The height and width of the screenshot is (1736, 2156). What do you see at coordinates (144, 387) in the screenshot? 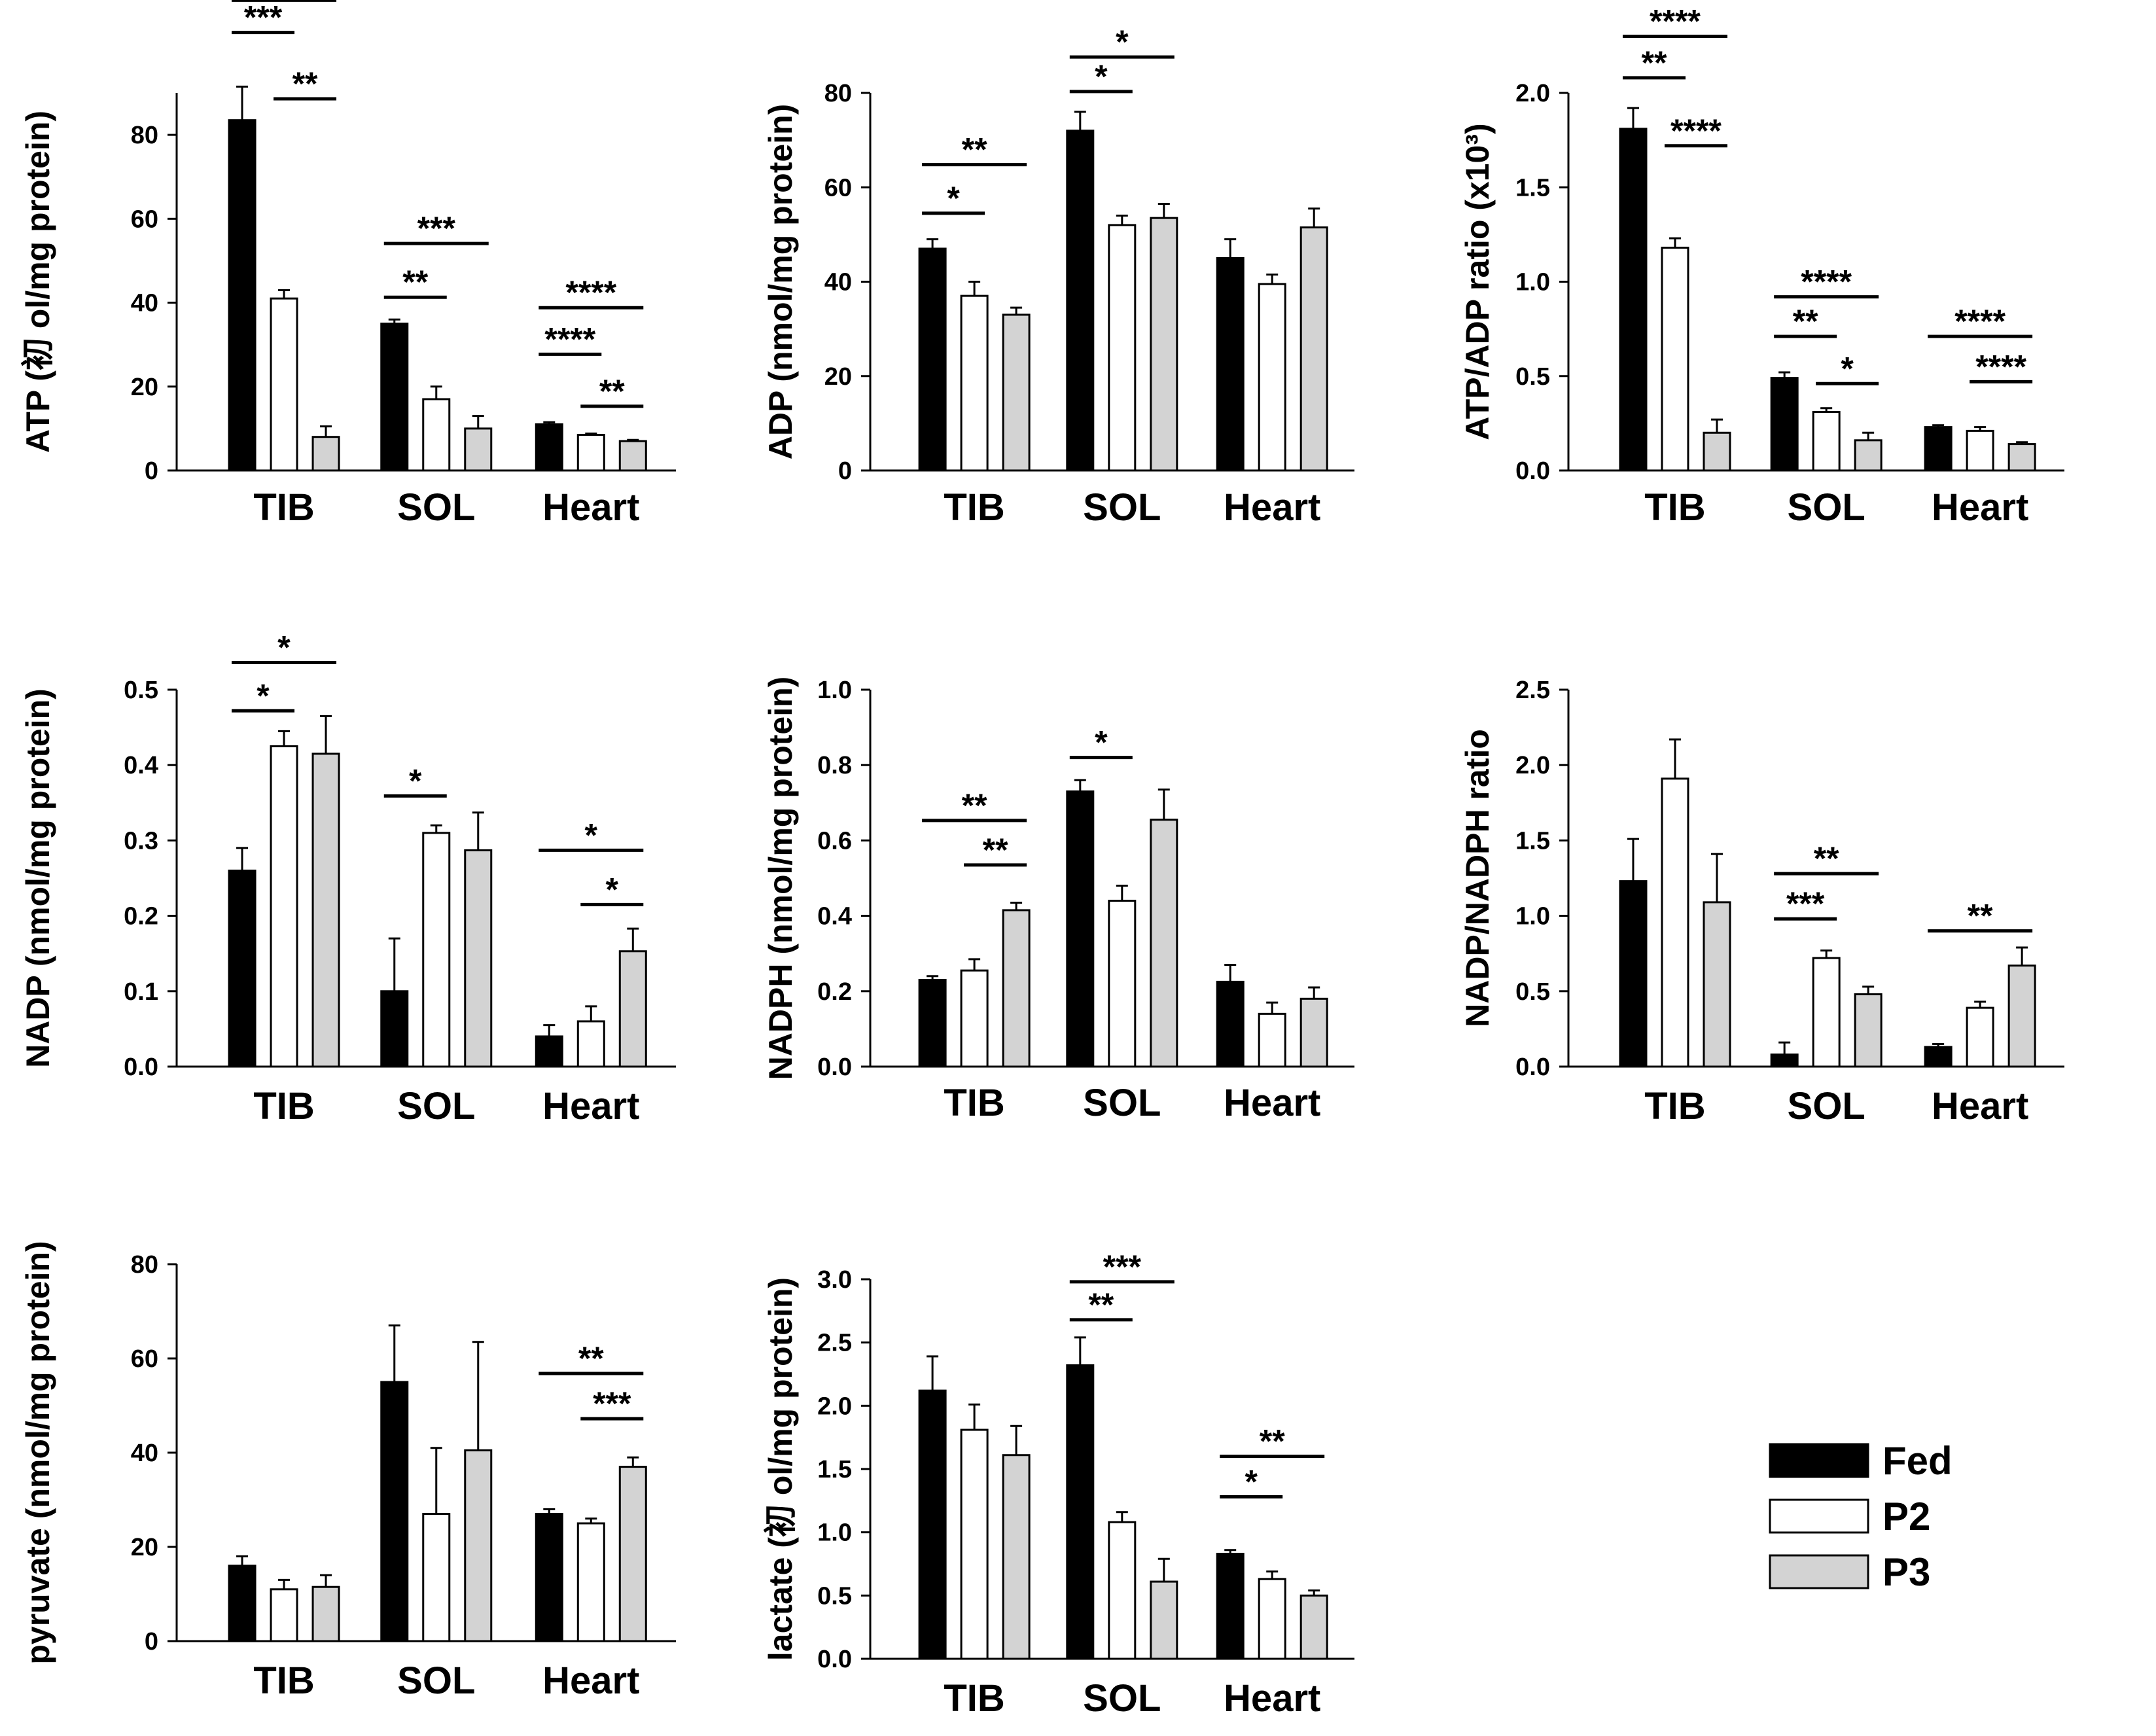
I see `y-tick-label: 20` at bounding box center [144, 387].